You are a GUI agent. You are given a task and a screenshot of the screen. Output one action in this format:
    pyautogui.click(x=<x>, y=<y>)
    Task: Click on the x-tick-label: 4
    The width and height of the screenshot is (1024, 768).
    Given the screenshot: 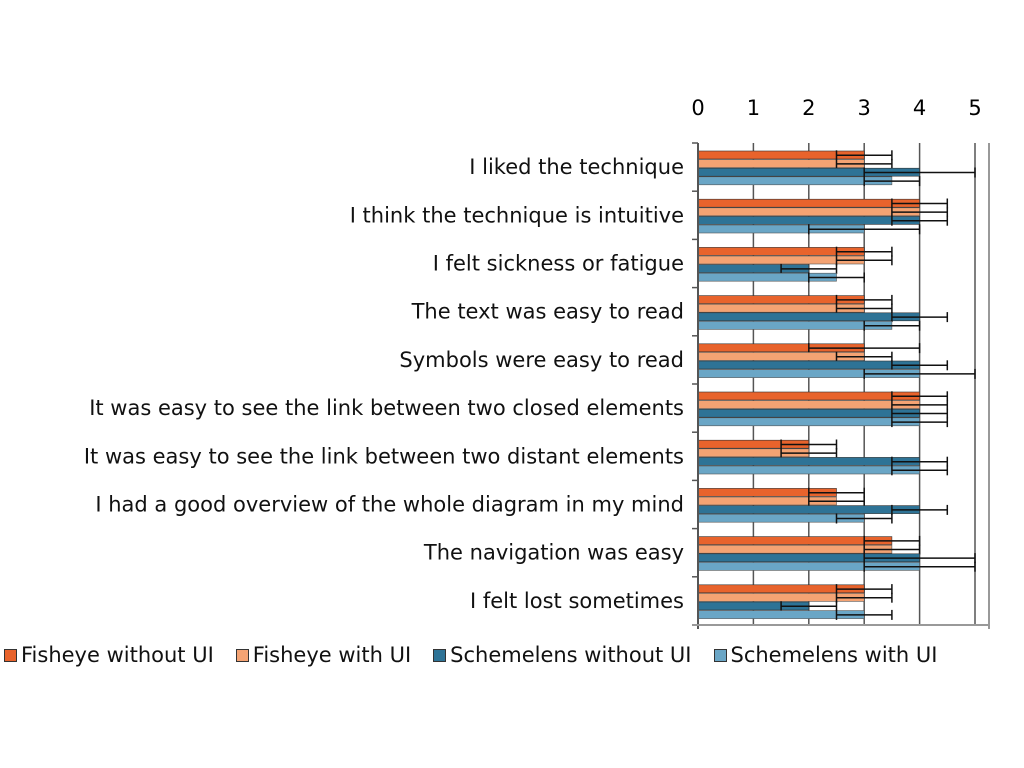 What is the action you would take?
    pyautogui.click(x=919, y=108)
    